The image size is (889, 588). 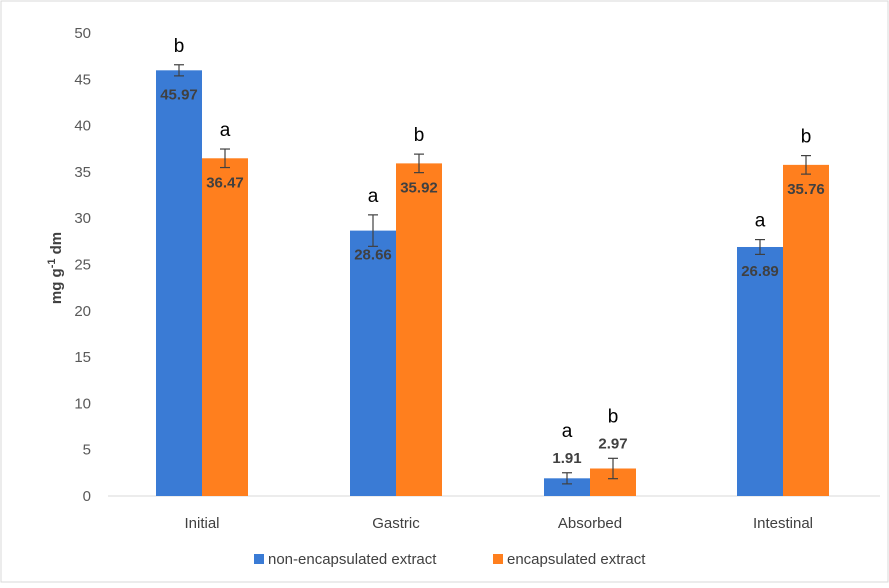 What do you see at coordinates (82, 403) in the screenshot?
I see `y-tick-label-2: 10` at bounding box center [82, 403].